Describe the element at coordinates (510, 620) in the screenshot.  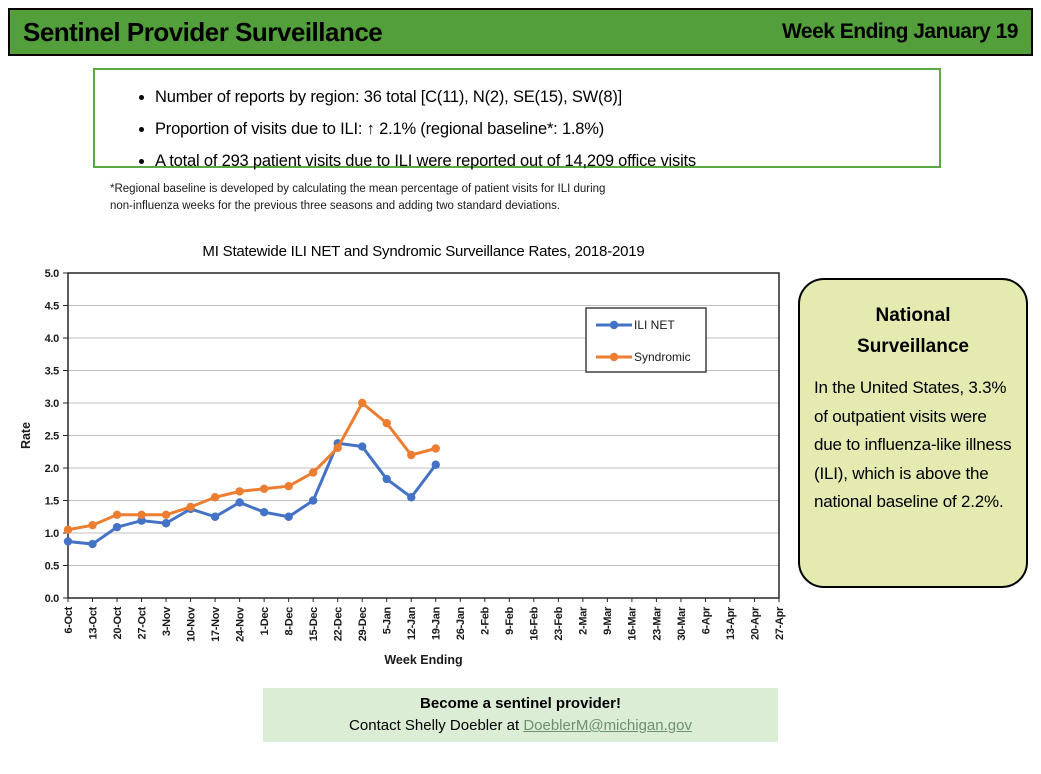
I see `svg-text: 9-Feb` at that location.